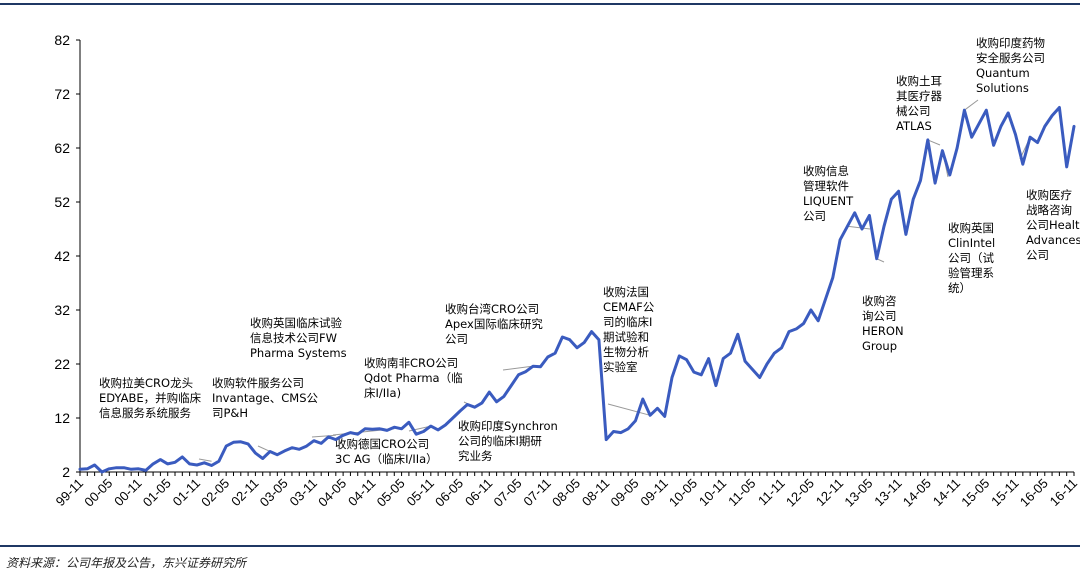  What do you see at coordinates (826, 171) in the screenshot?
I see `annotation-text: 收购信息` at bounding box center [826, 171].